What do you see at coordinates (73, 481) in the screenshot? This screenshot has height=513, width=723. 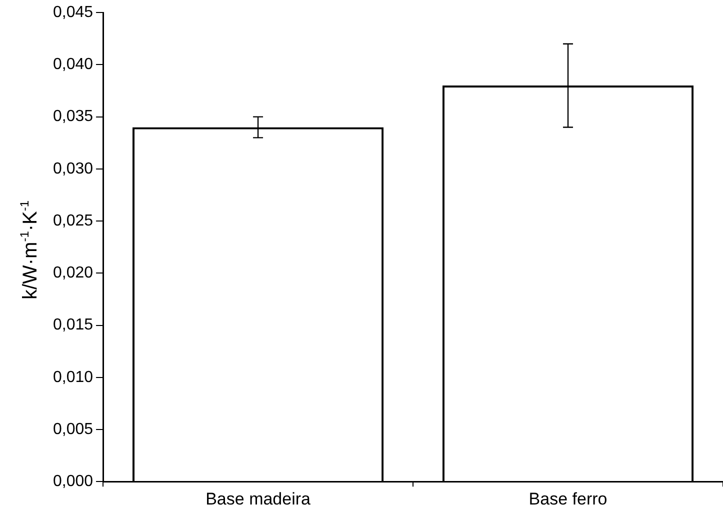 I see `y-tick-label: 0,000` at bounding box center [73, 481].